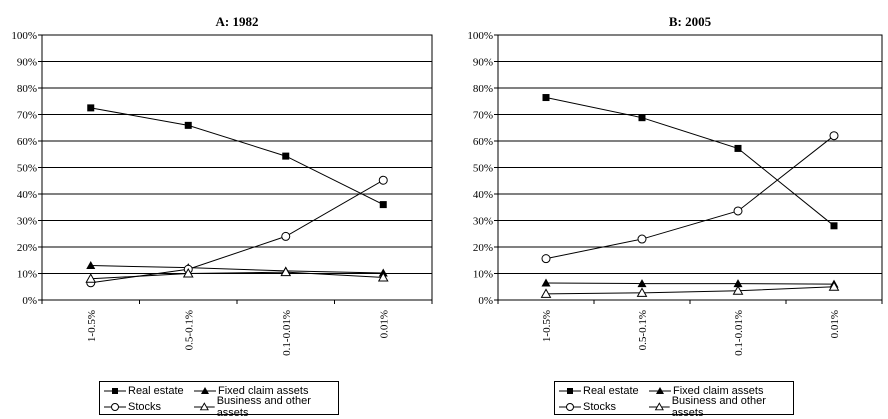 The width and height of the screenshot is (888, 419). I want to click on stocks-line, so click(690, 197).